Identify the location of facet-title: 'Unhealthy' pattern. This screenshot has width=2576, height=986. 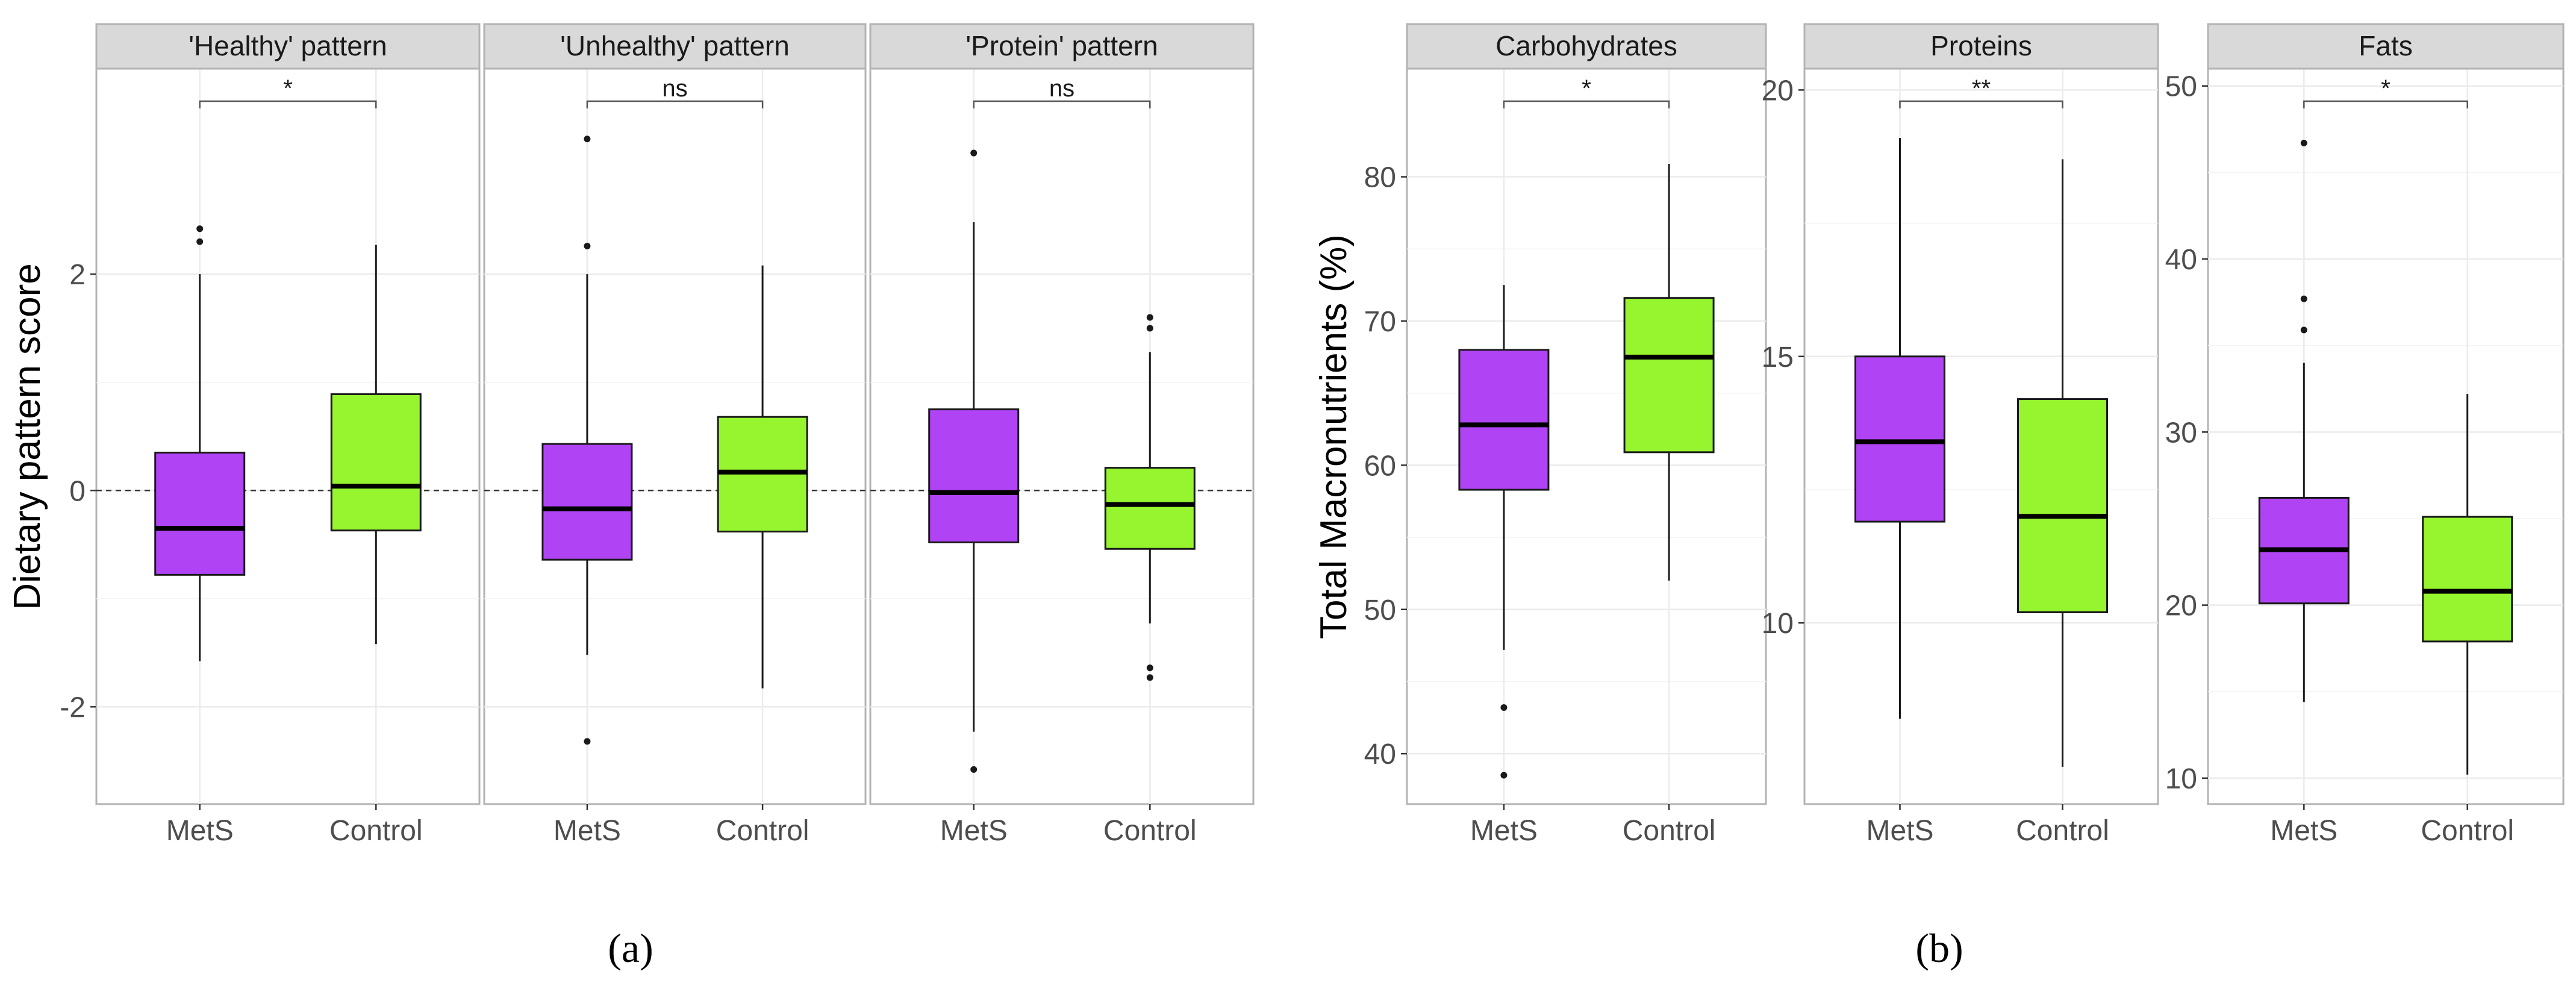
(675, 45).